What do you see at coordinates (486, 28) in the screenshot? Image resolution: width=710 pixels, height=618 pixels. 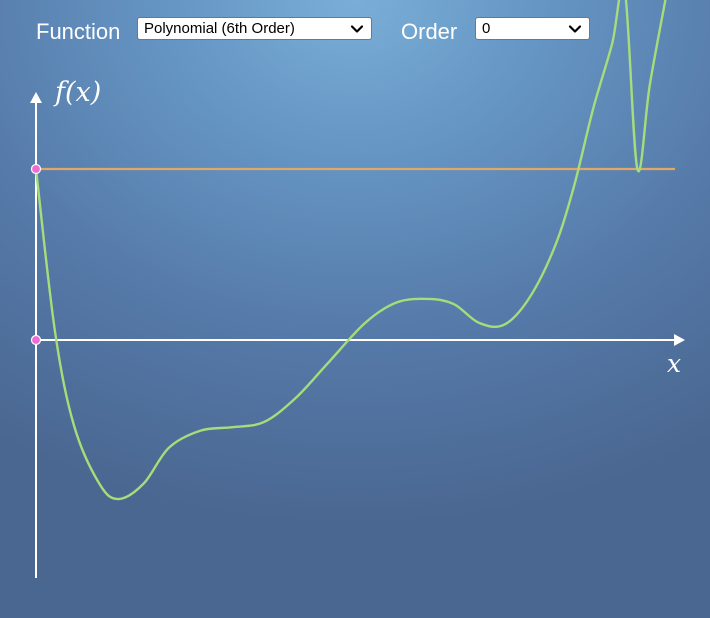 I see `order-select-value: 0` at bounding box center [486, 28].